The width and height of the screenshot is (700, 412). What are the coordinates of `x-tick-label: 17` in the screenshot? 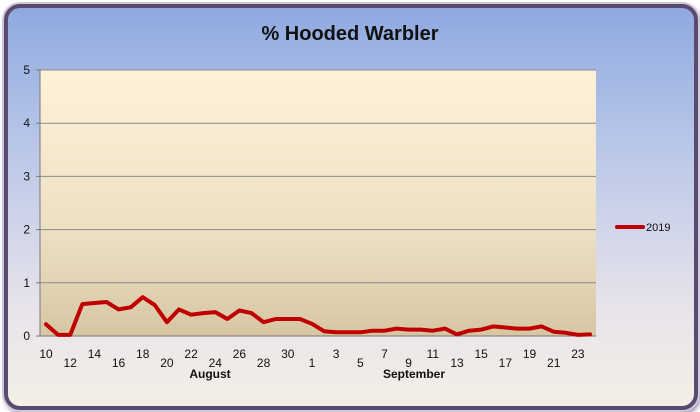 It's located at (506, 363).